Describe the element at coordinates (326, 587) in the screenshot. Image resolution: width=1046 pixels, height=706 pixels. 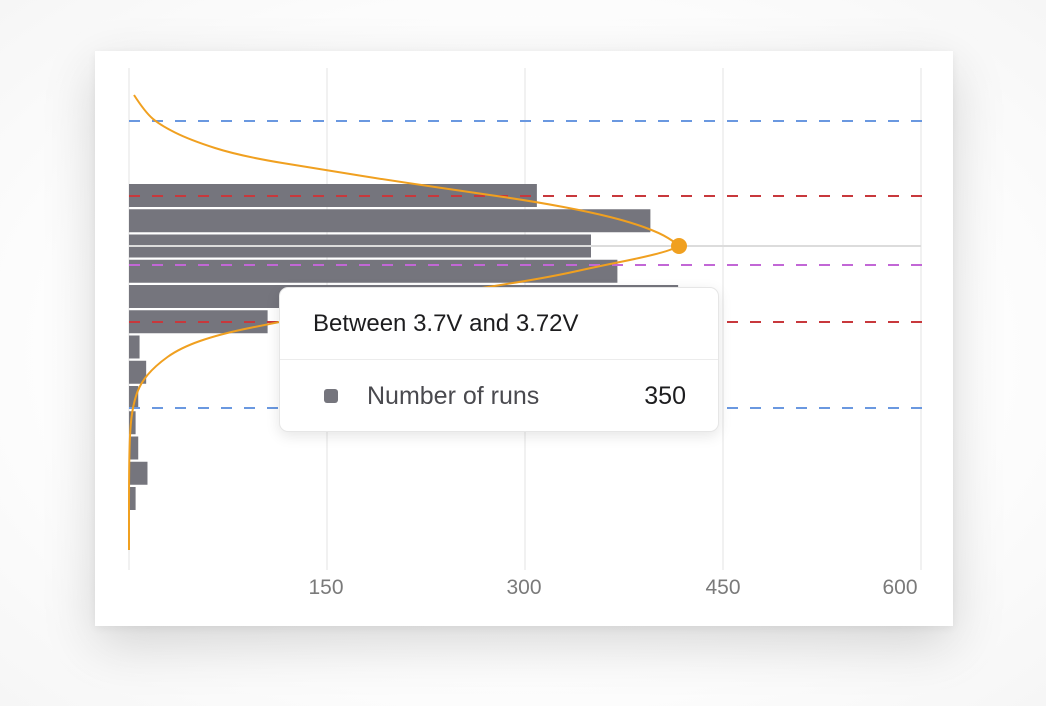
I see `x-tick-150: 150` at that location.